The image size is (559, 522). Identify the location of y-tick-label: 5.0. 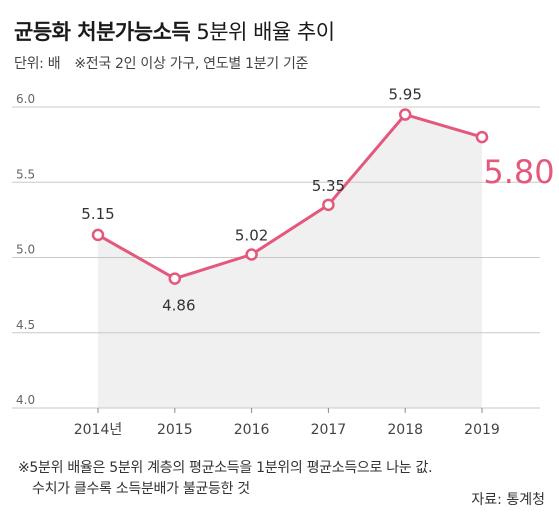
(25, 250).